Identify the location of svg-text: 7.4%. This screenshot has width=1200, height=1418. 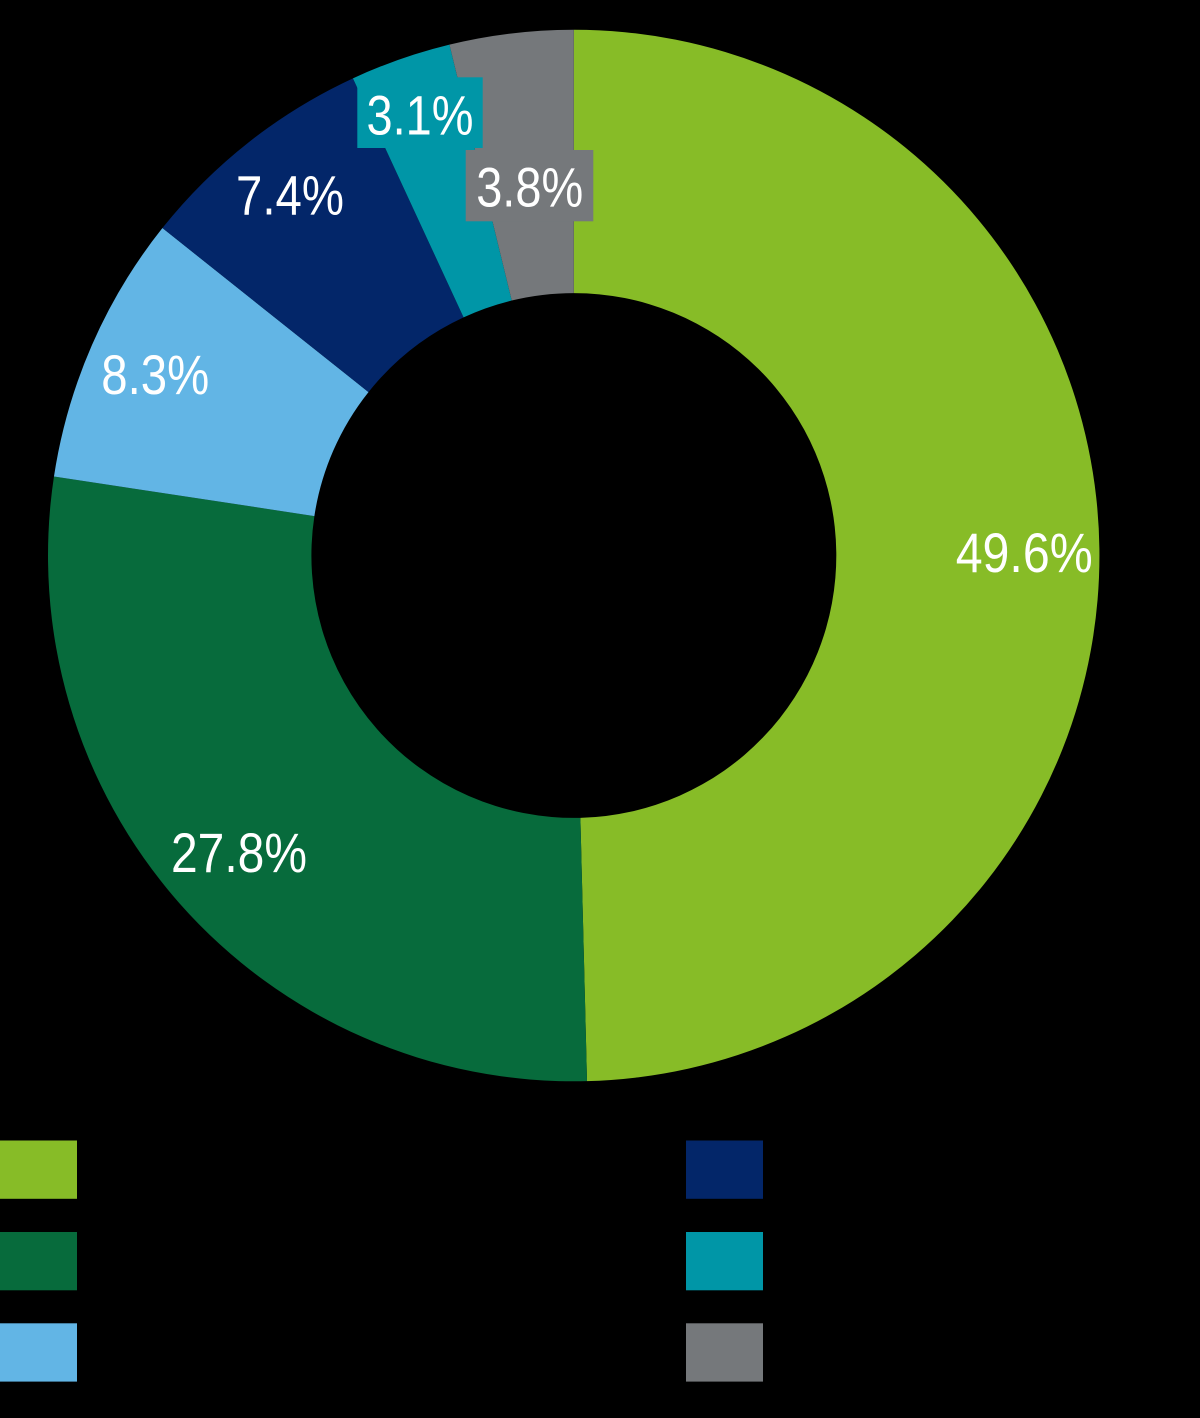
(290, 195).